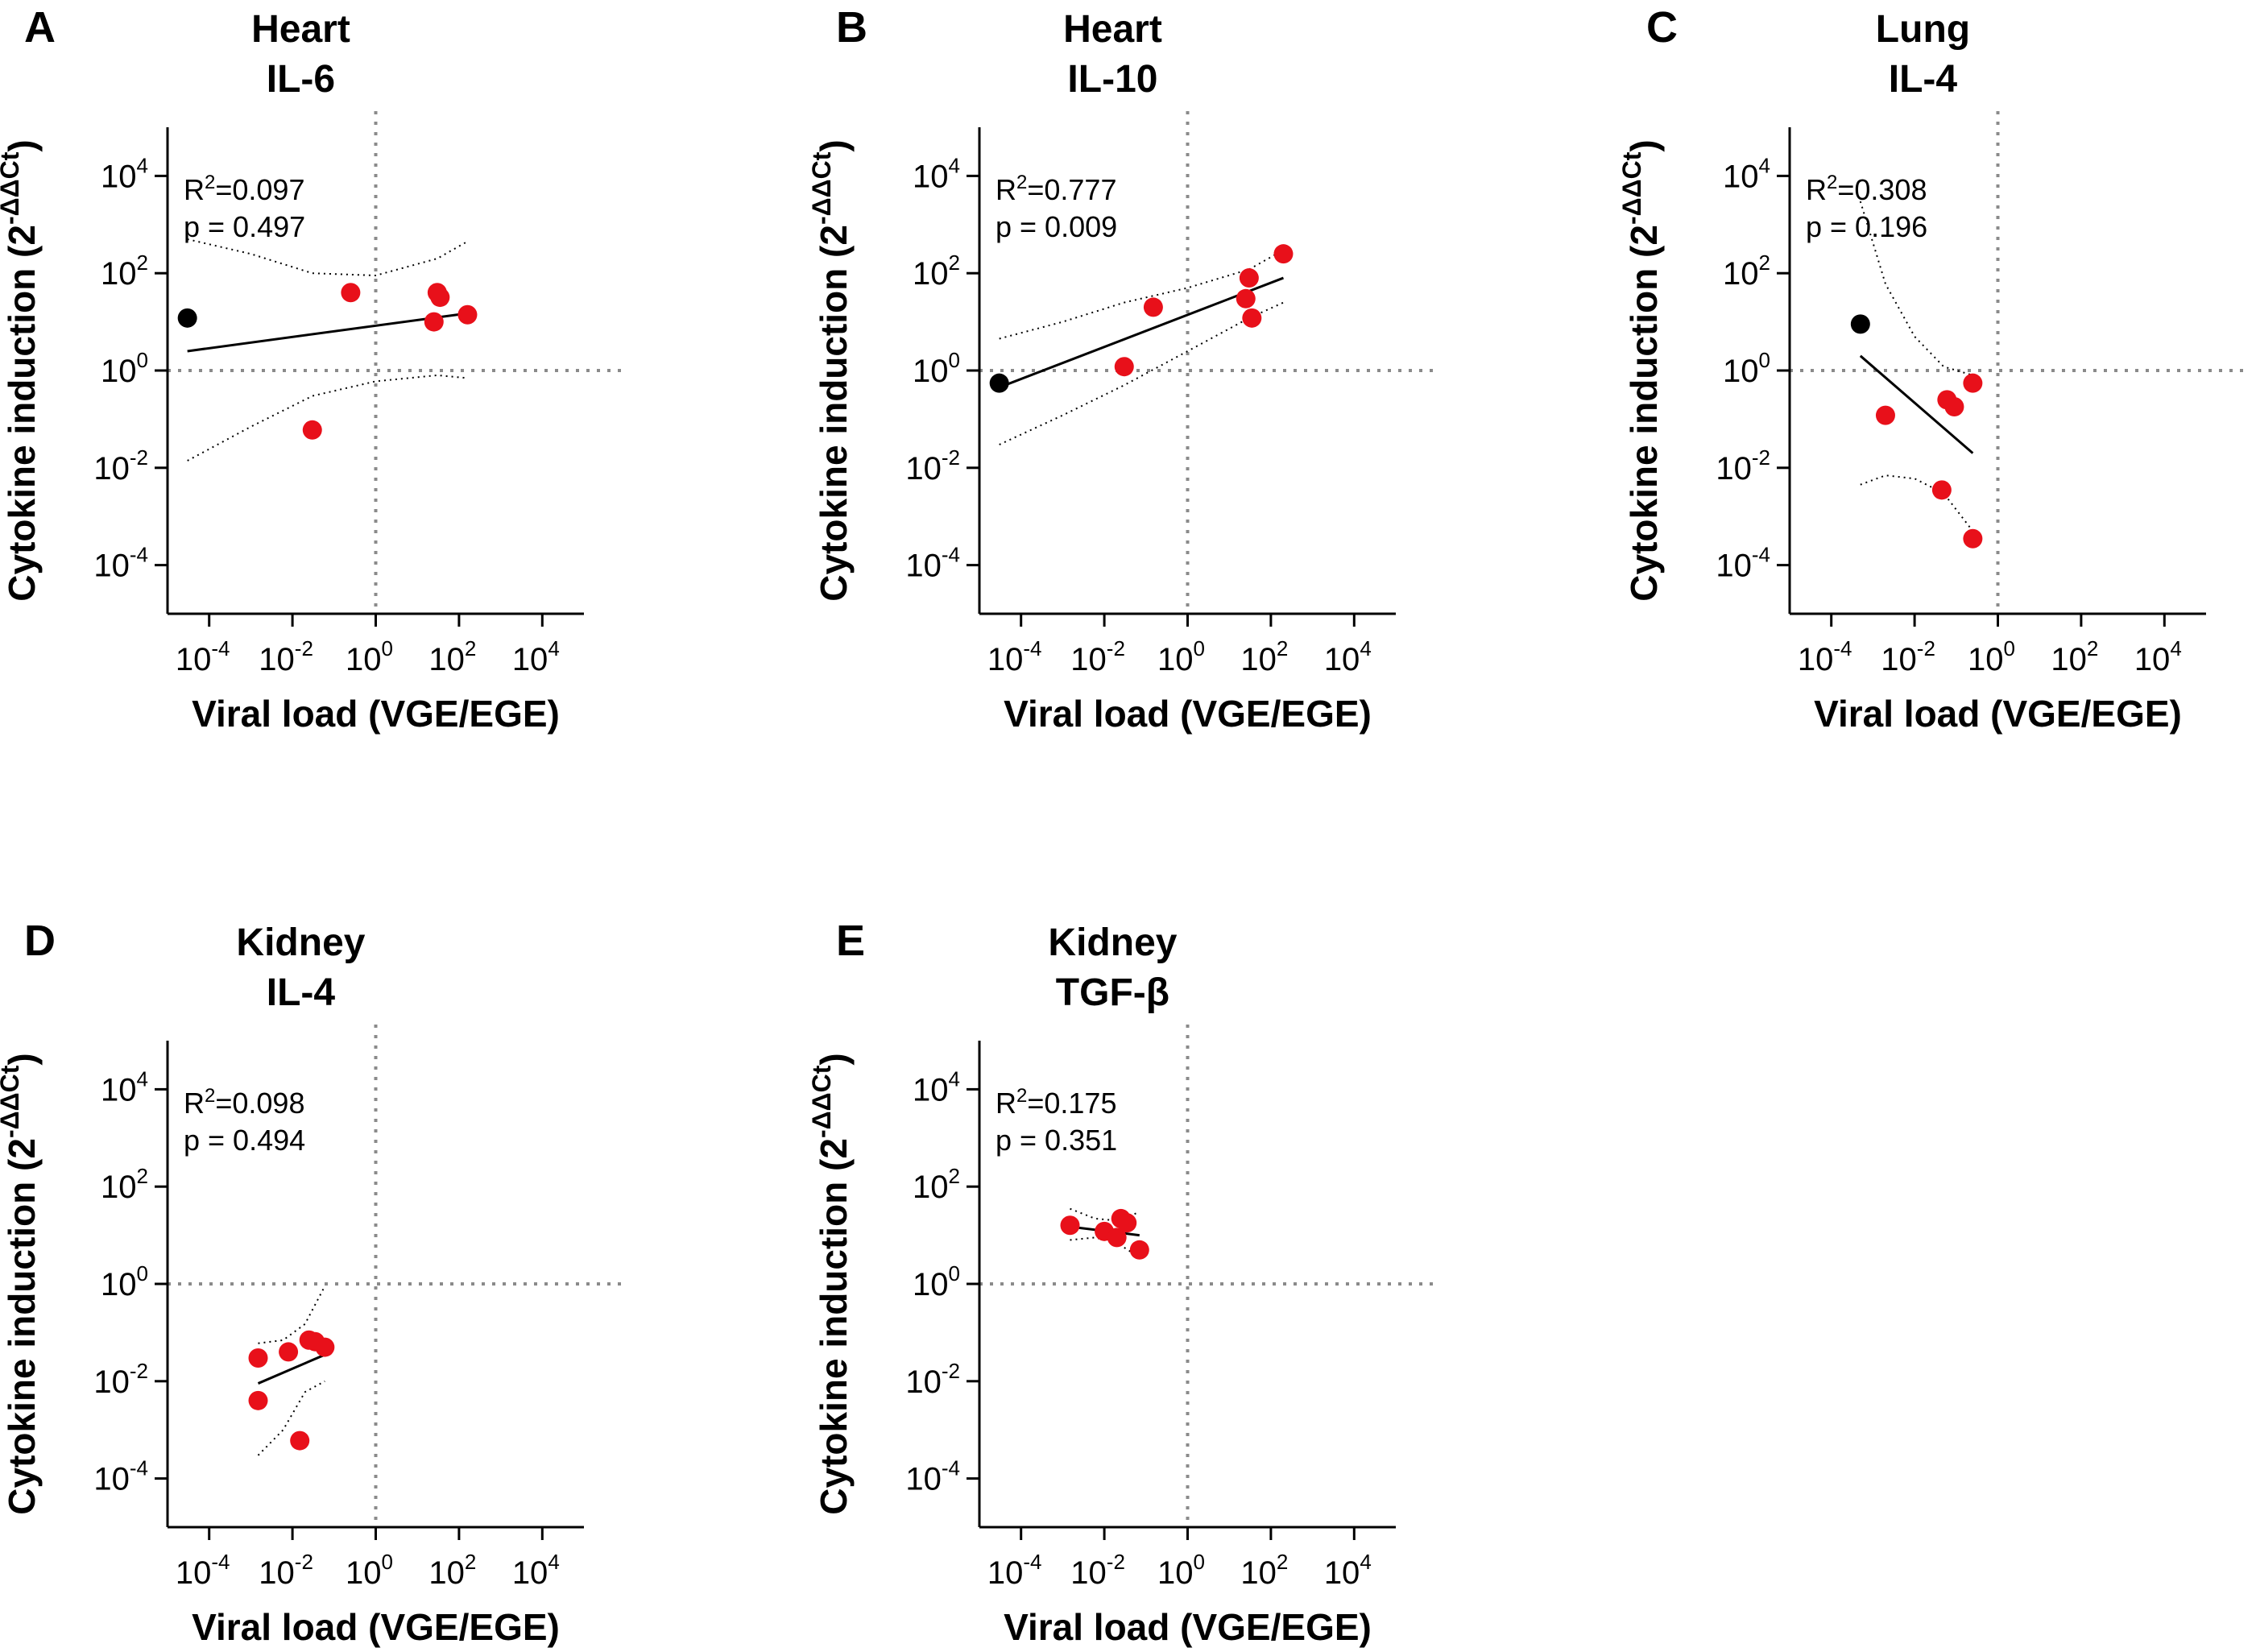 The image size is (2256, 1652). Describe the element at coordinates (40, 941) in the screenshot. I see `panel-letter: D` at that location.